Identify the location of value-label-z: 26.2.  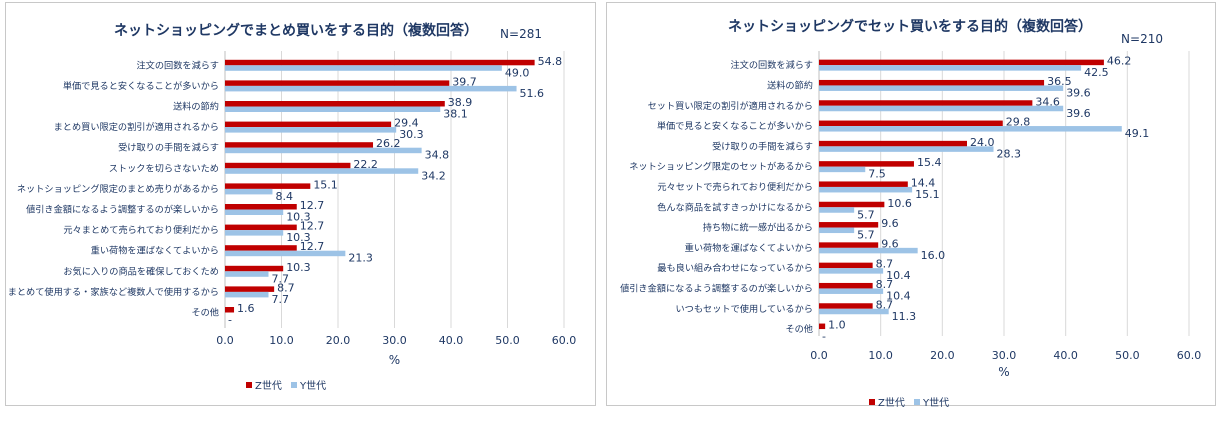
(388, 143).